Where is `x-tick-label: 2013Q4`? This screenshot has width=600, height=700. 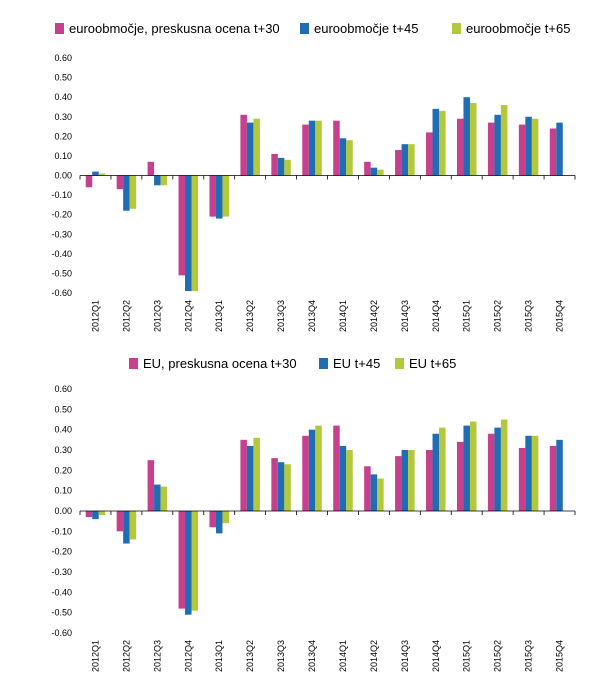 x-tick-label: 2013Q4 is located at coordinates (312, 316).